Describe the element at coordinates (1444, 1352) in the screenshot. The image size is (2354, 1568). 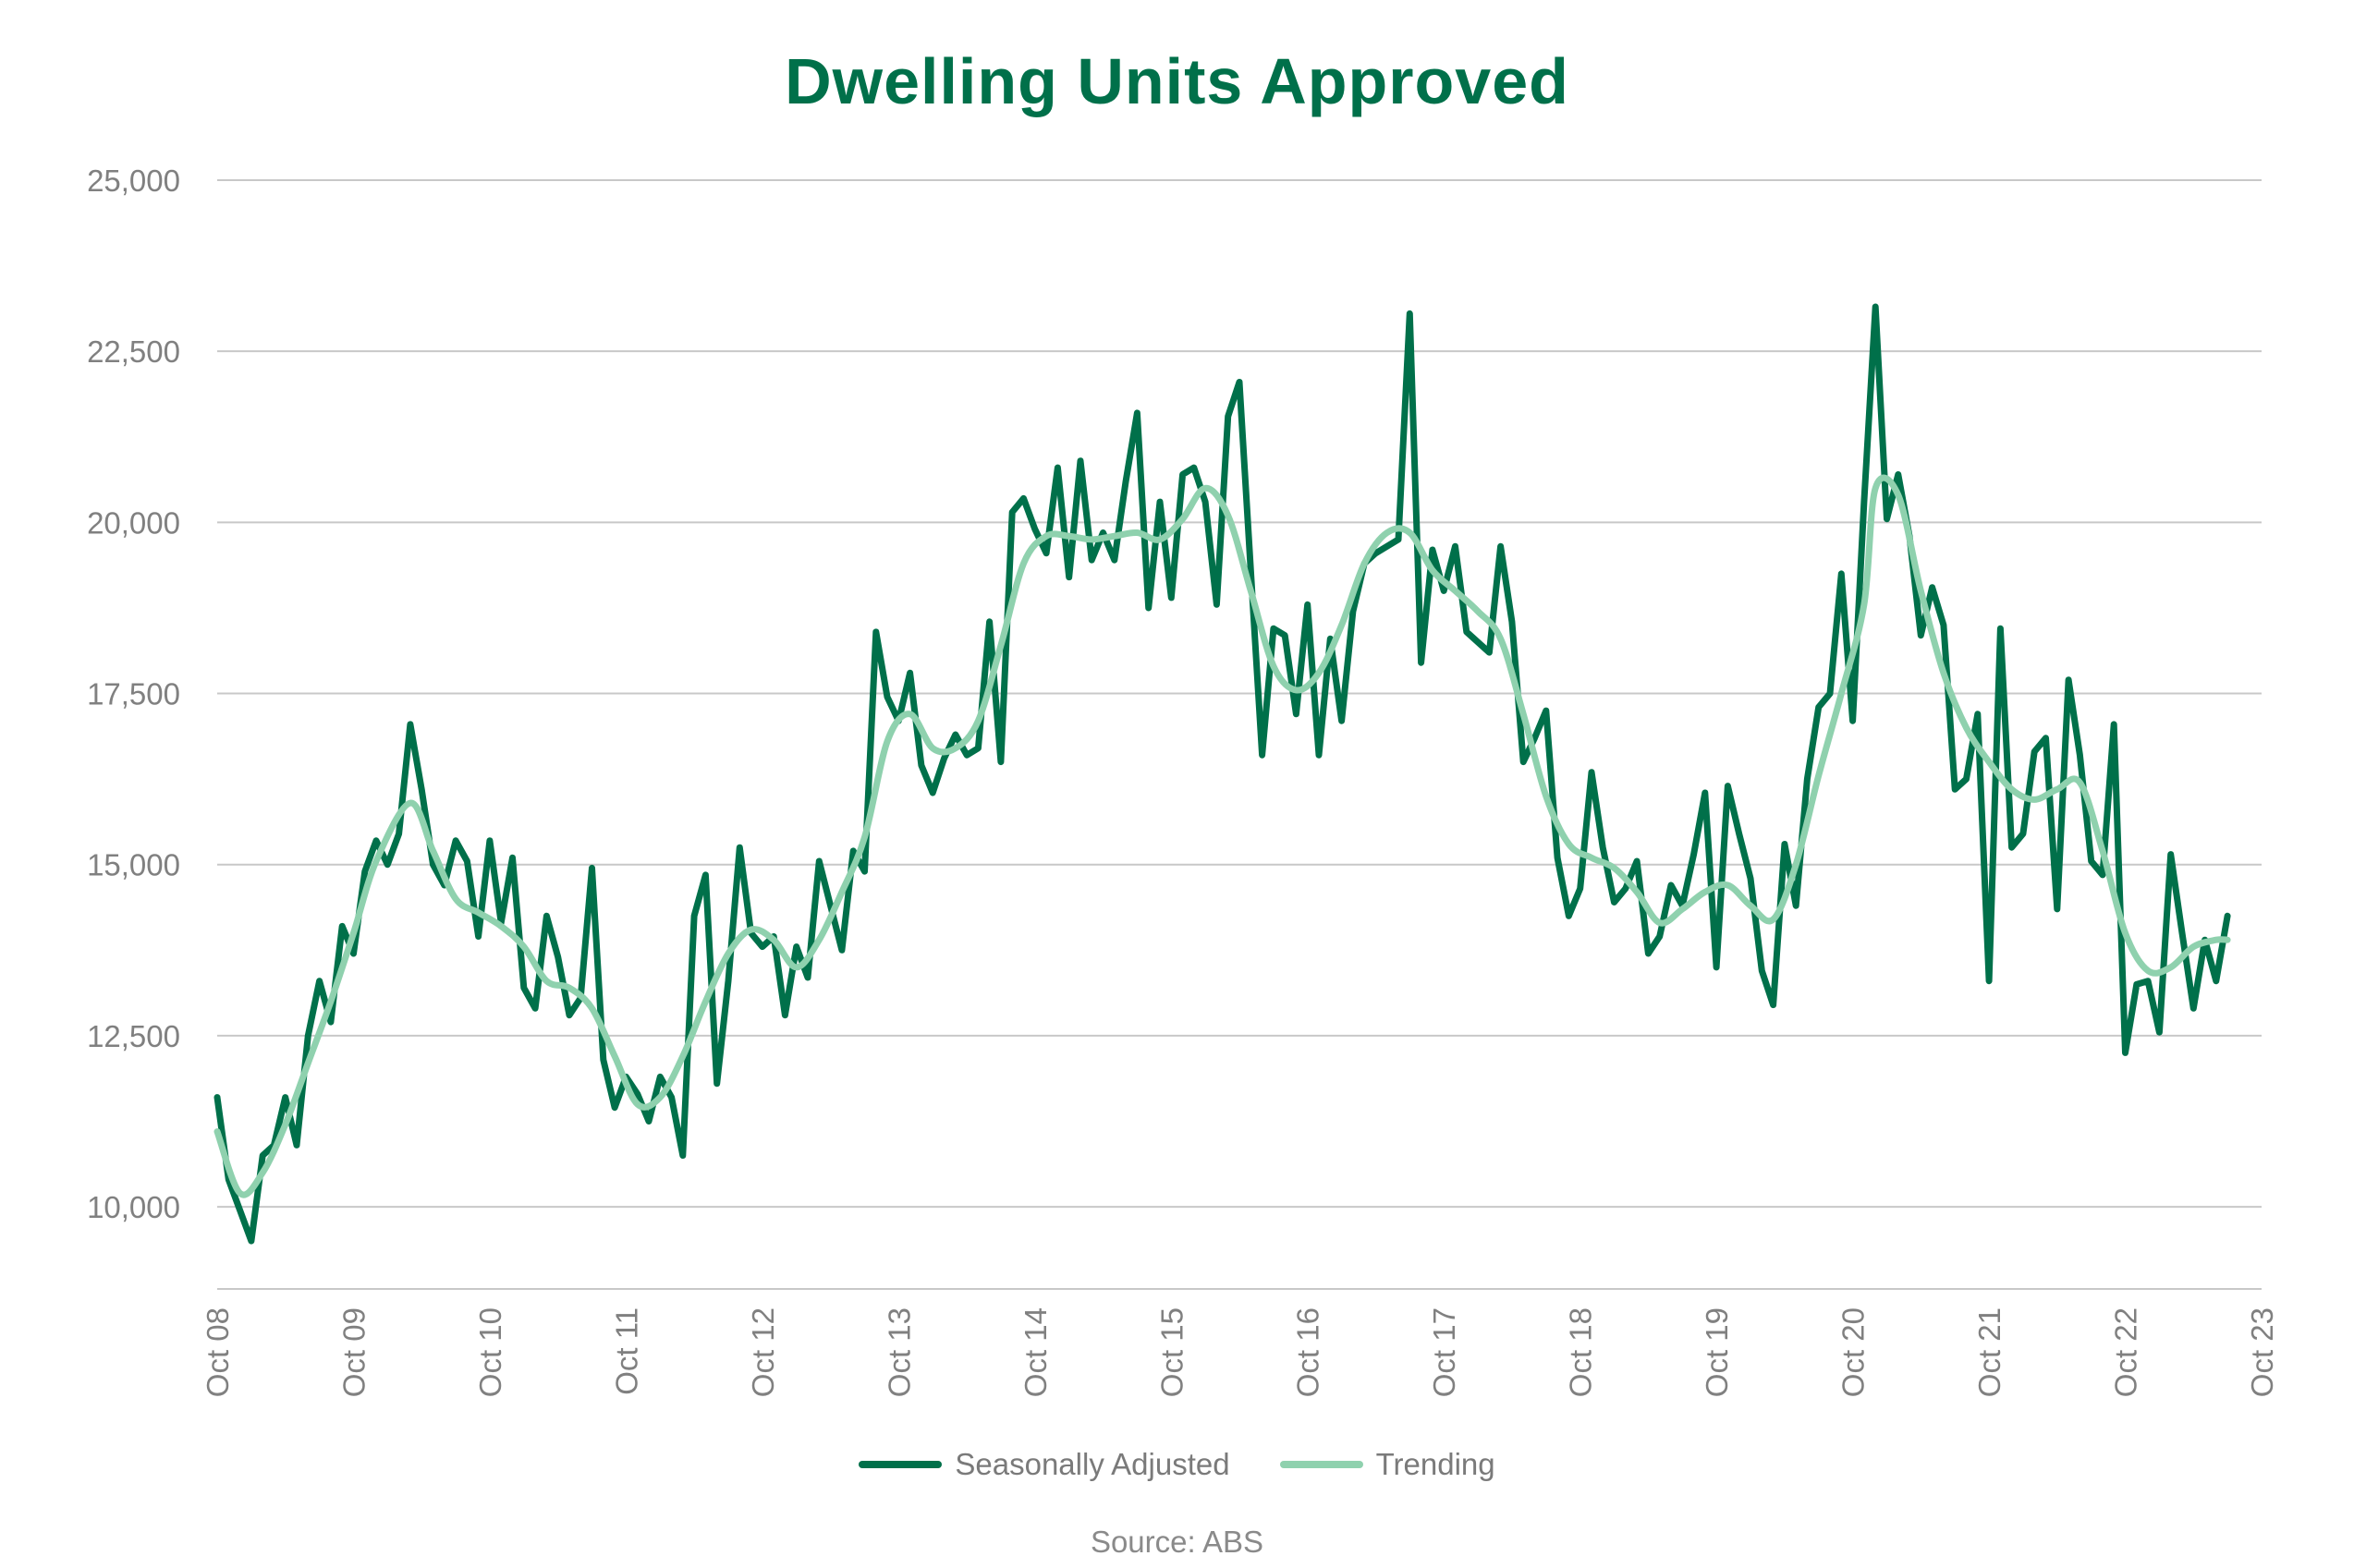
I see `x-tick-label: Oct 17` at that location.